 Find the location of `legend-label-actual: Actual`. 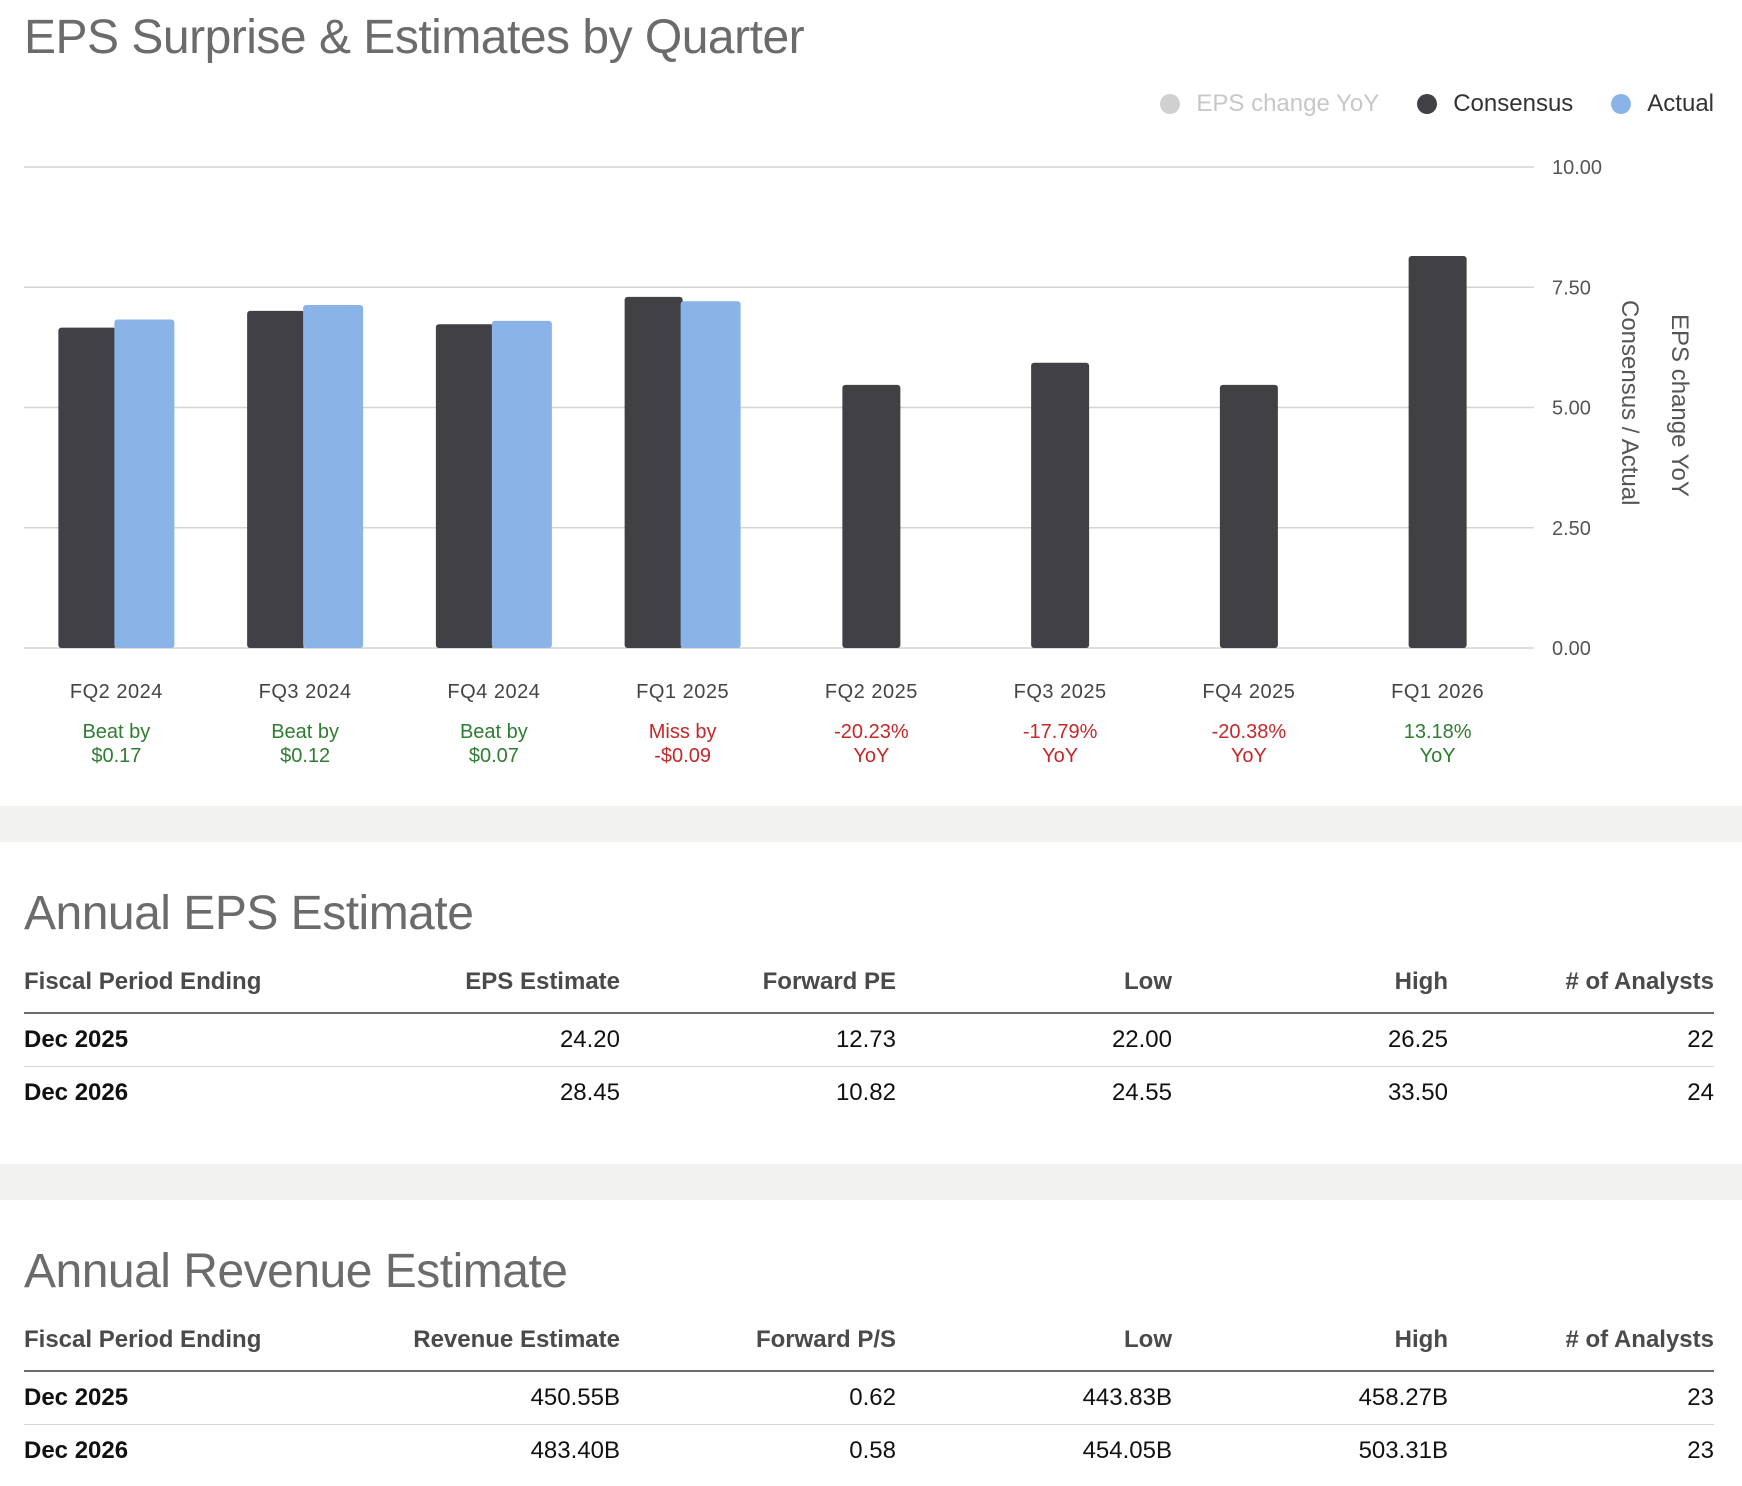

legend-label-actual: Actual is located at coordinates (1680, 103).